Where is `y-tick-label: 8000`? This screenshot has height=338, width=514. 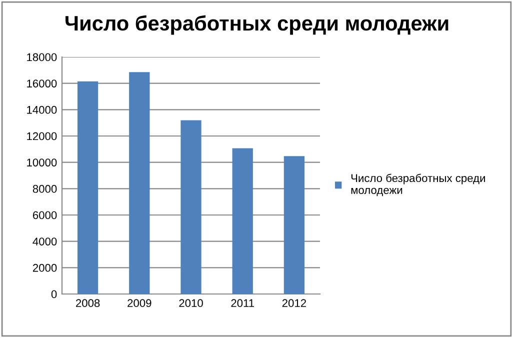
y-tick-label: 8000 is located at coordinates (44, 188).